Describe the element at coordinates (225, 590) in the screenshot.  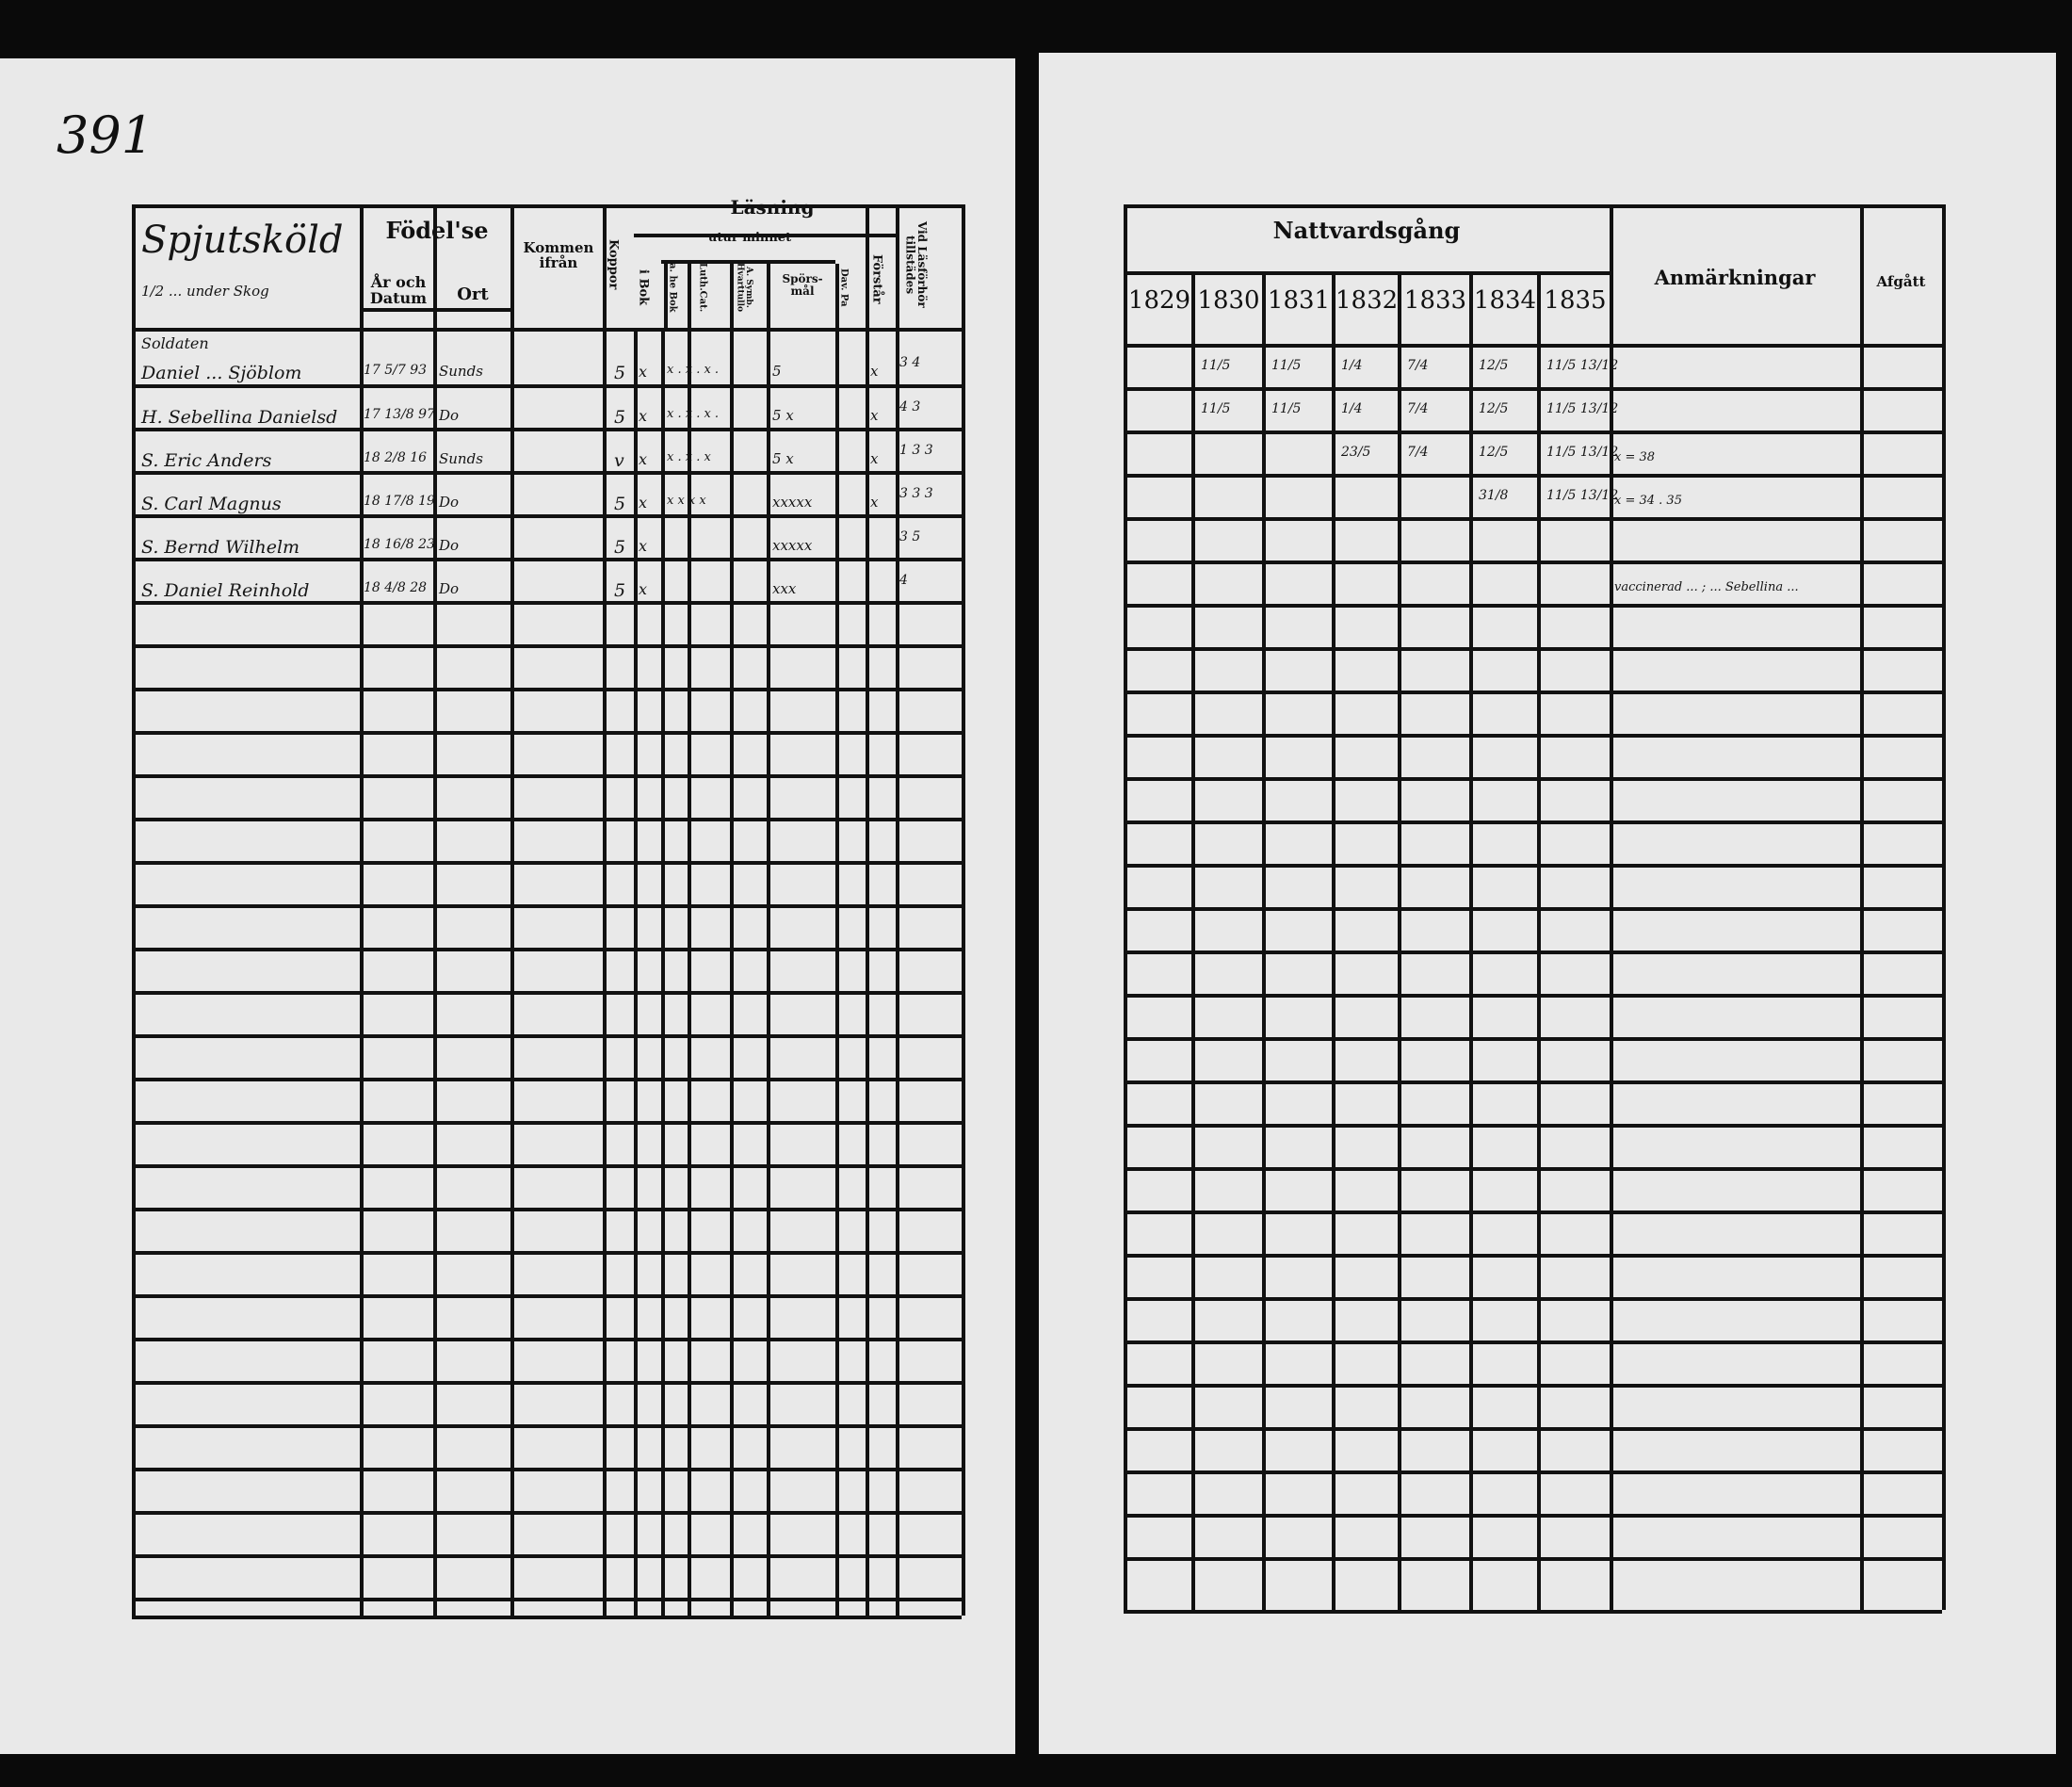
I see `entry-name: S. Daniel Reinhold` at that location.